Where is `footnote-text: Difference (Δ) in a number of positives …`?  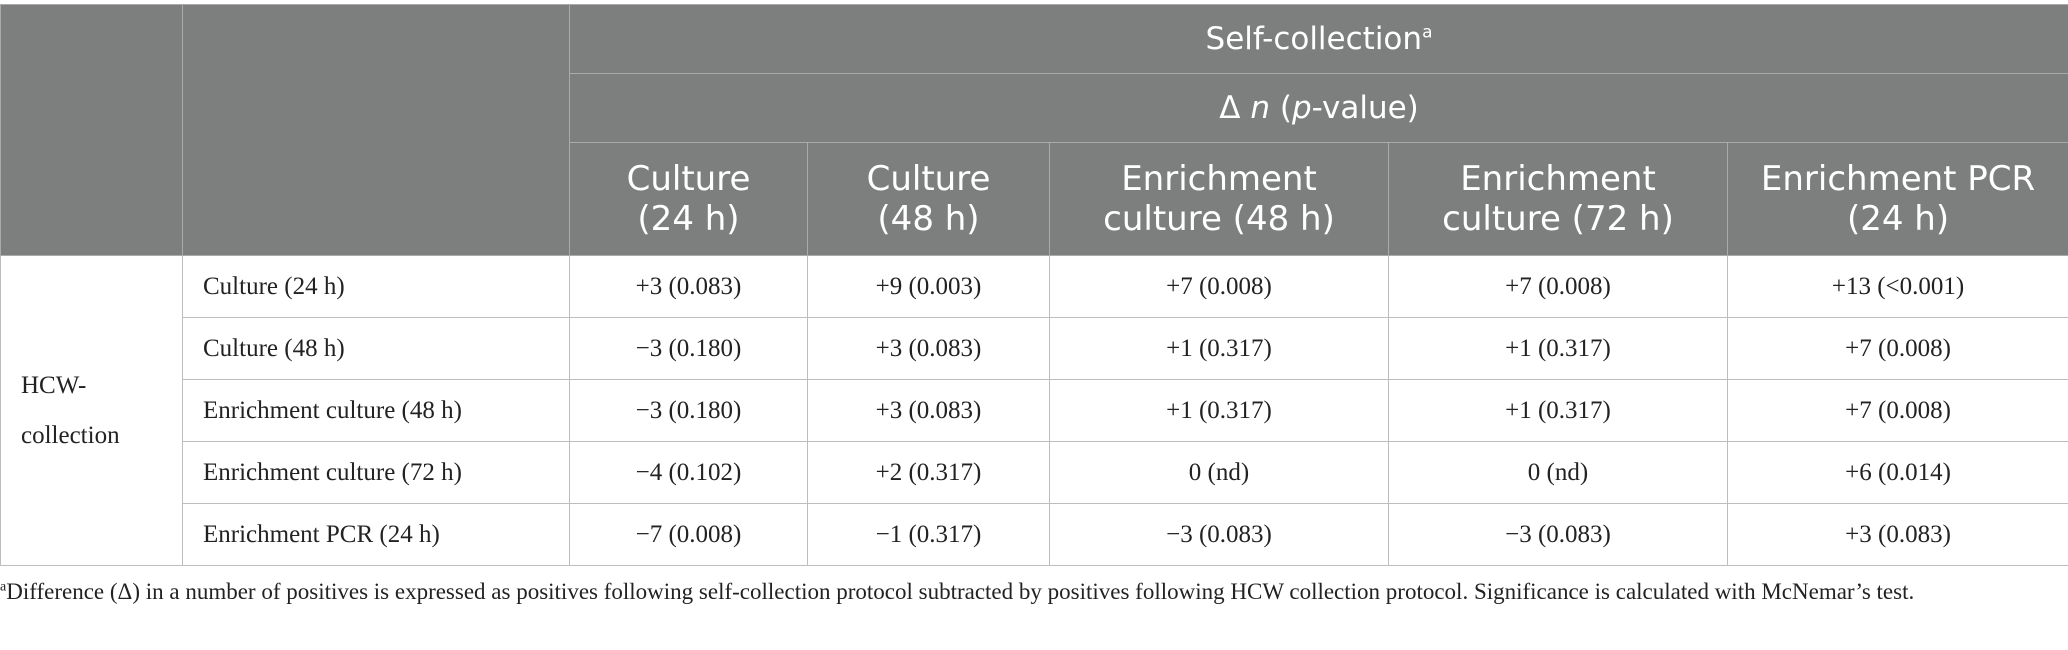
footnote-text: Difference (Δ) in a number of positives … is located at coordinates (960, 591).